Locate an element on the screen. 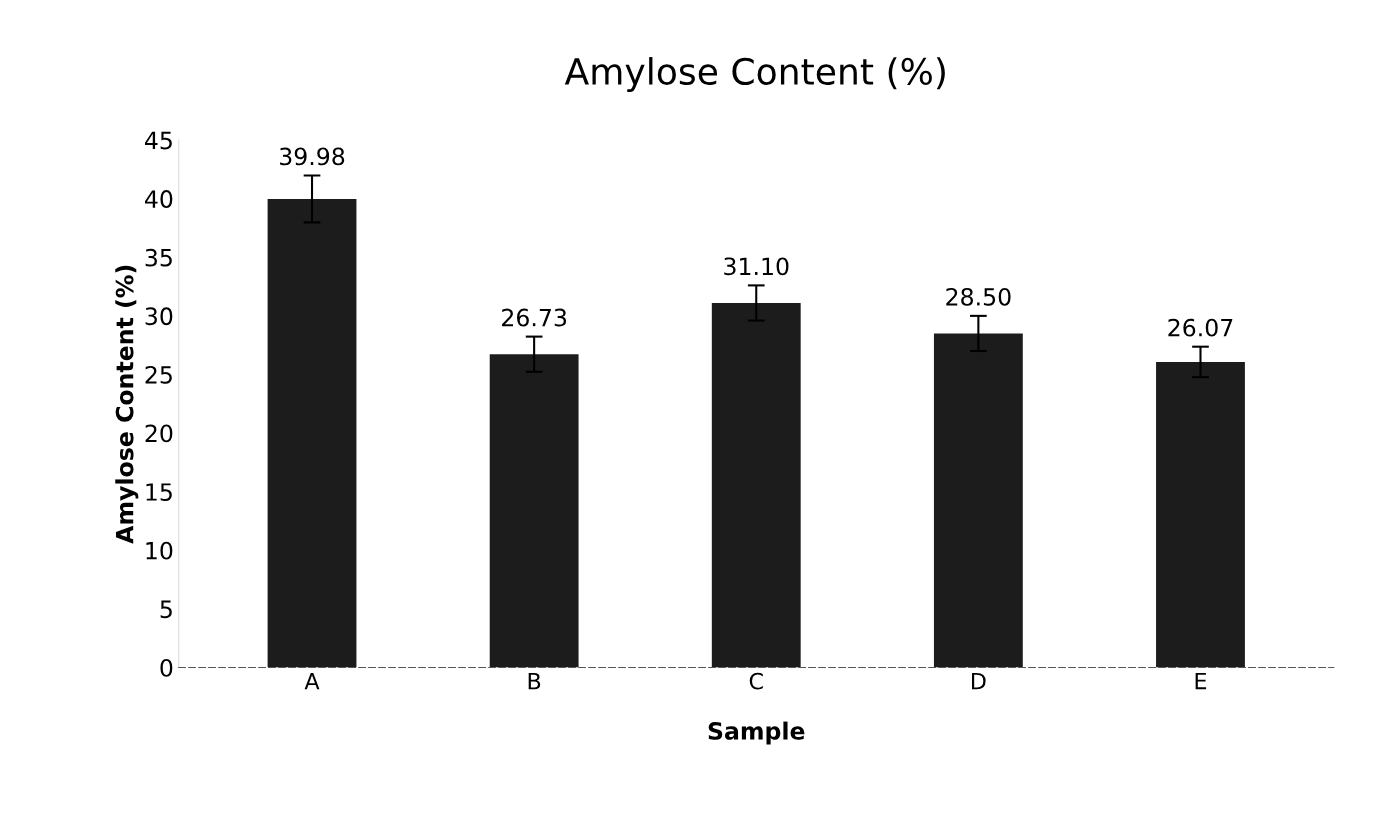 This screenshot has width=1375, height=824. y-axis-title: Amylose Content (%) is located at coordinates (127, 404).